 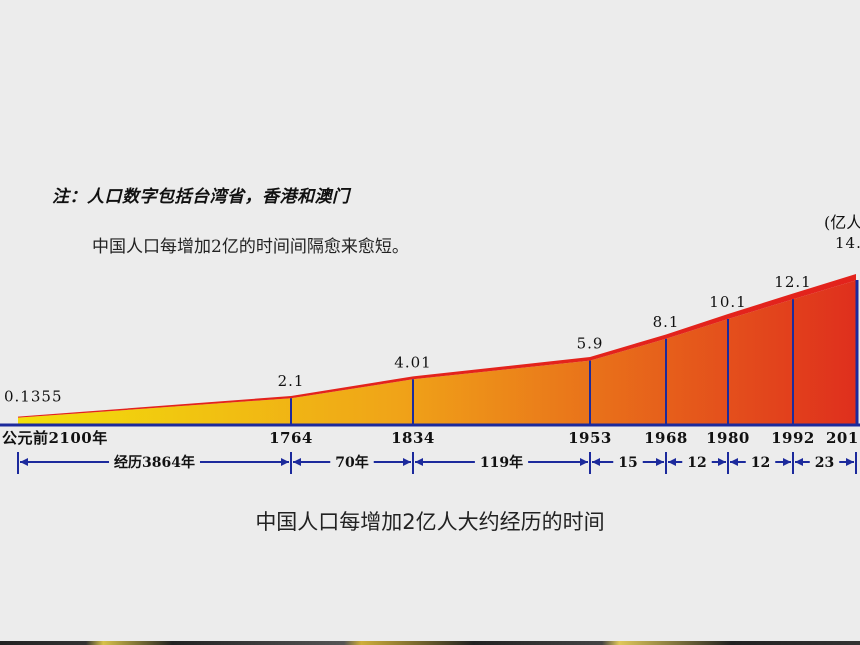 What do you see at coordinates (413, 438) in the screenshot?
I see `x-tick-label: 1834` at bounding box center [413, 438].